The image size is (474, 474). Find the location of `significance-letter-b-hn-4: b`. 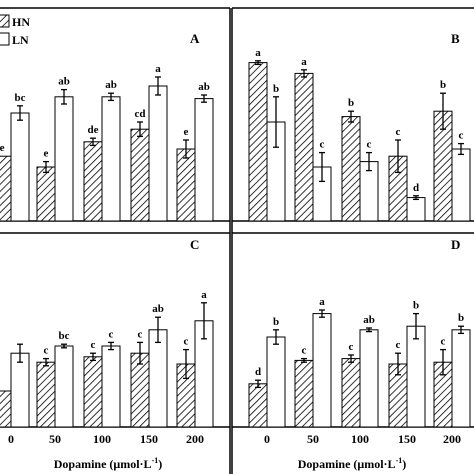

significance-letter-b-hn-4: b is located at coordinates (443, 85).